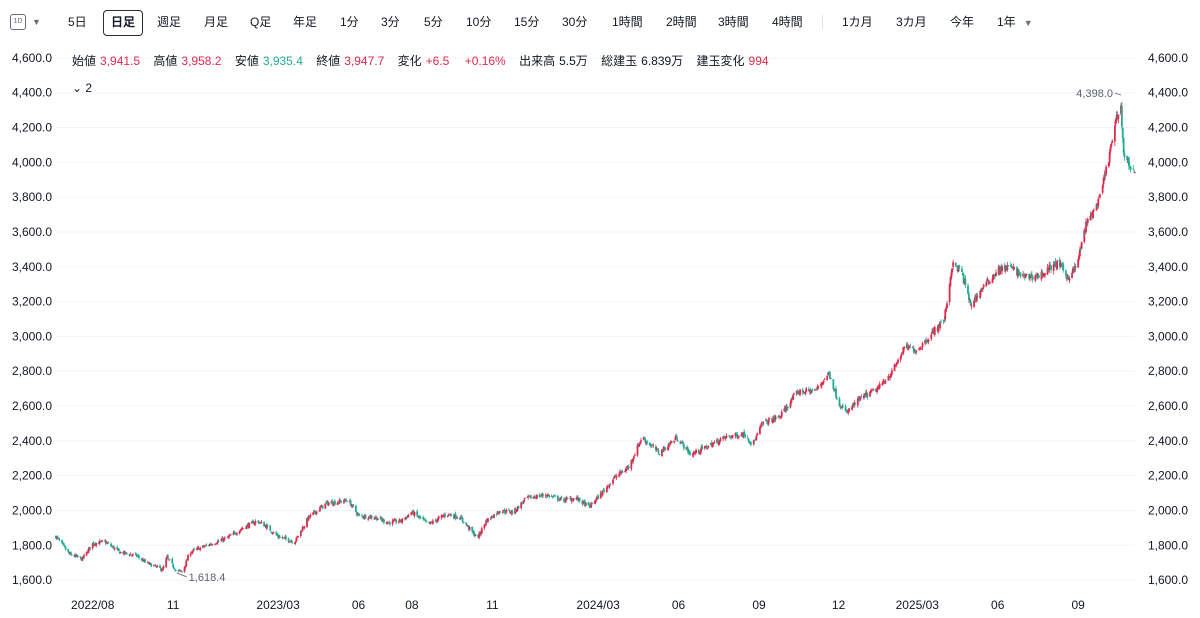 This screenshot has height=618, width=1200. Describe the element at coordinates (679, 605) in the screenshot. I see `x-tick-label: 06` at that location.